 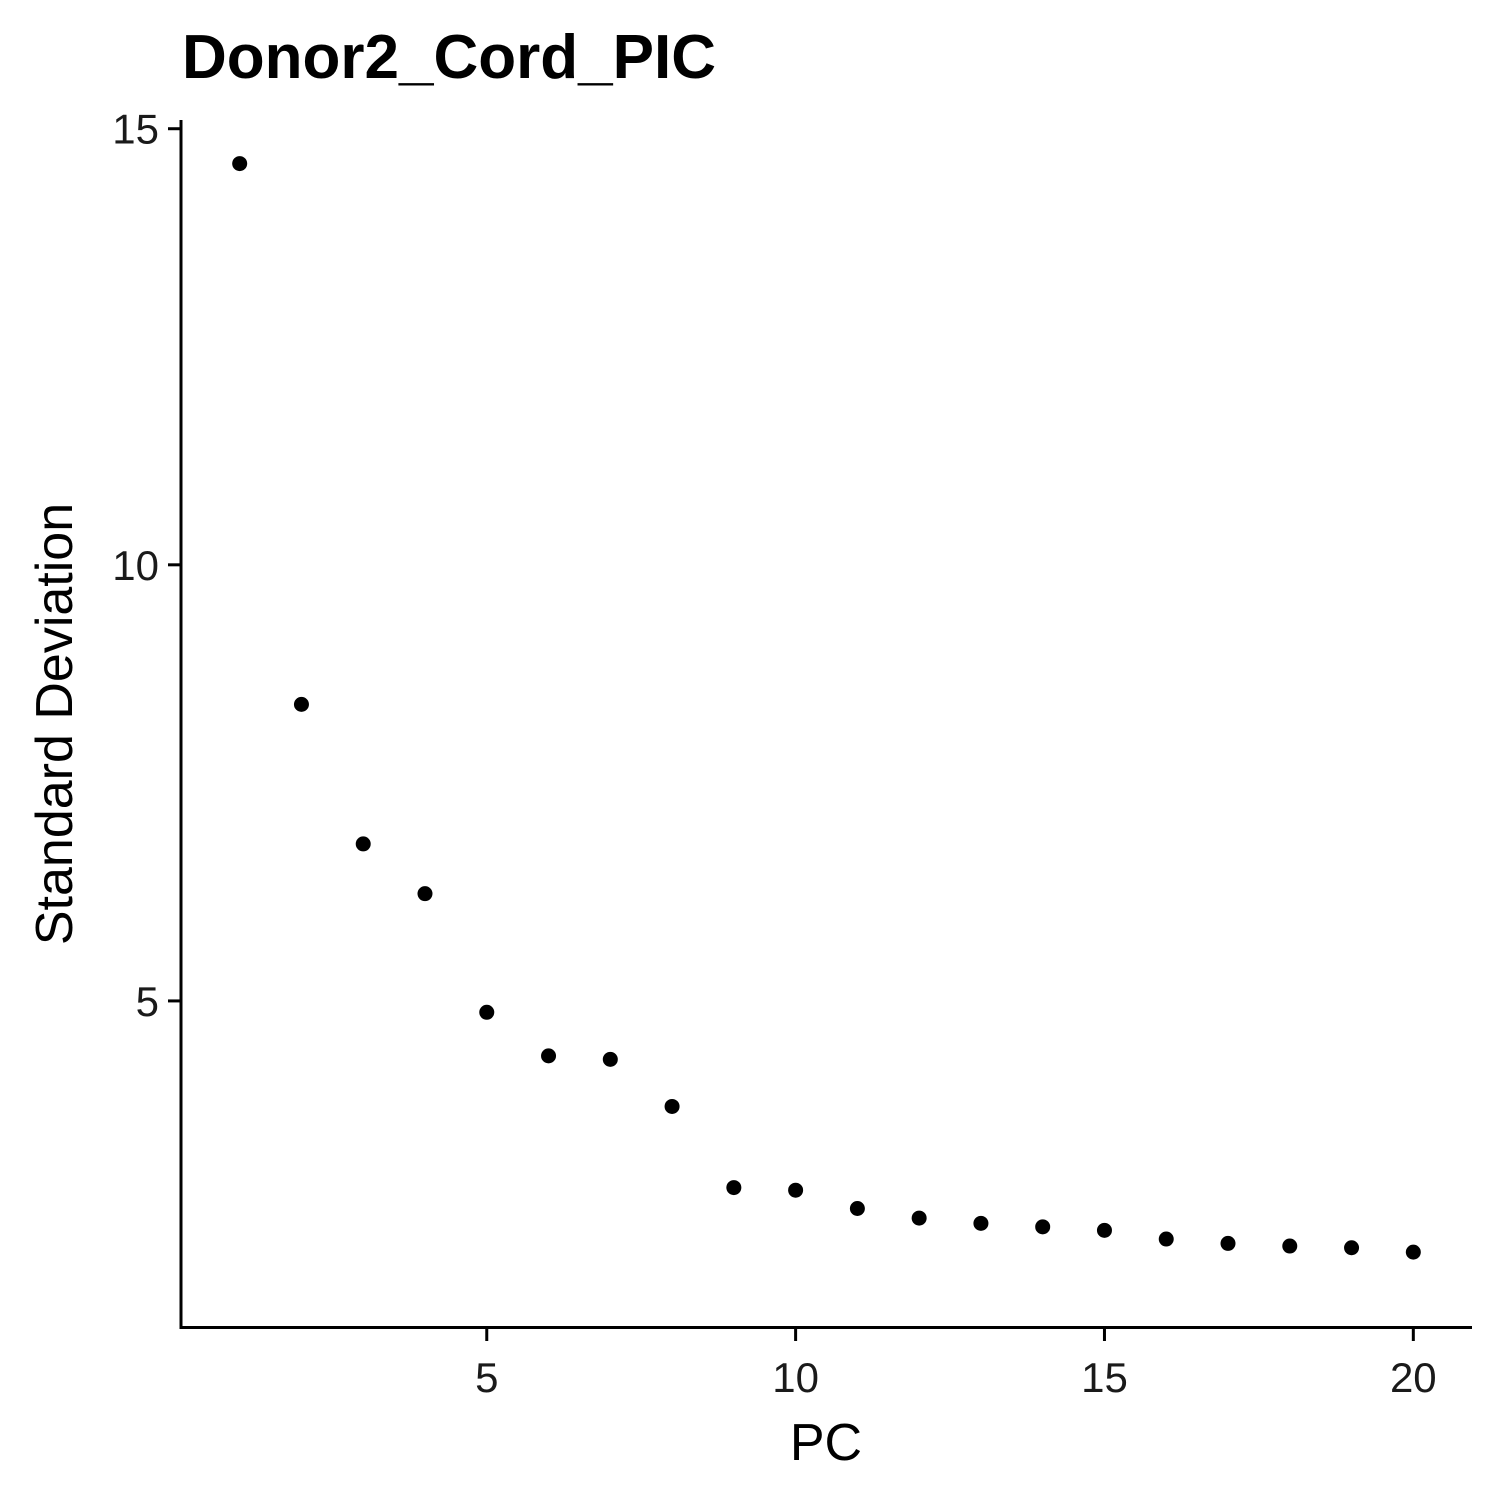 What do you see at coordinates (135, 565) in the screenshot?
I see `y-tick-label: 10` at bounding box center [135, 565].